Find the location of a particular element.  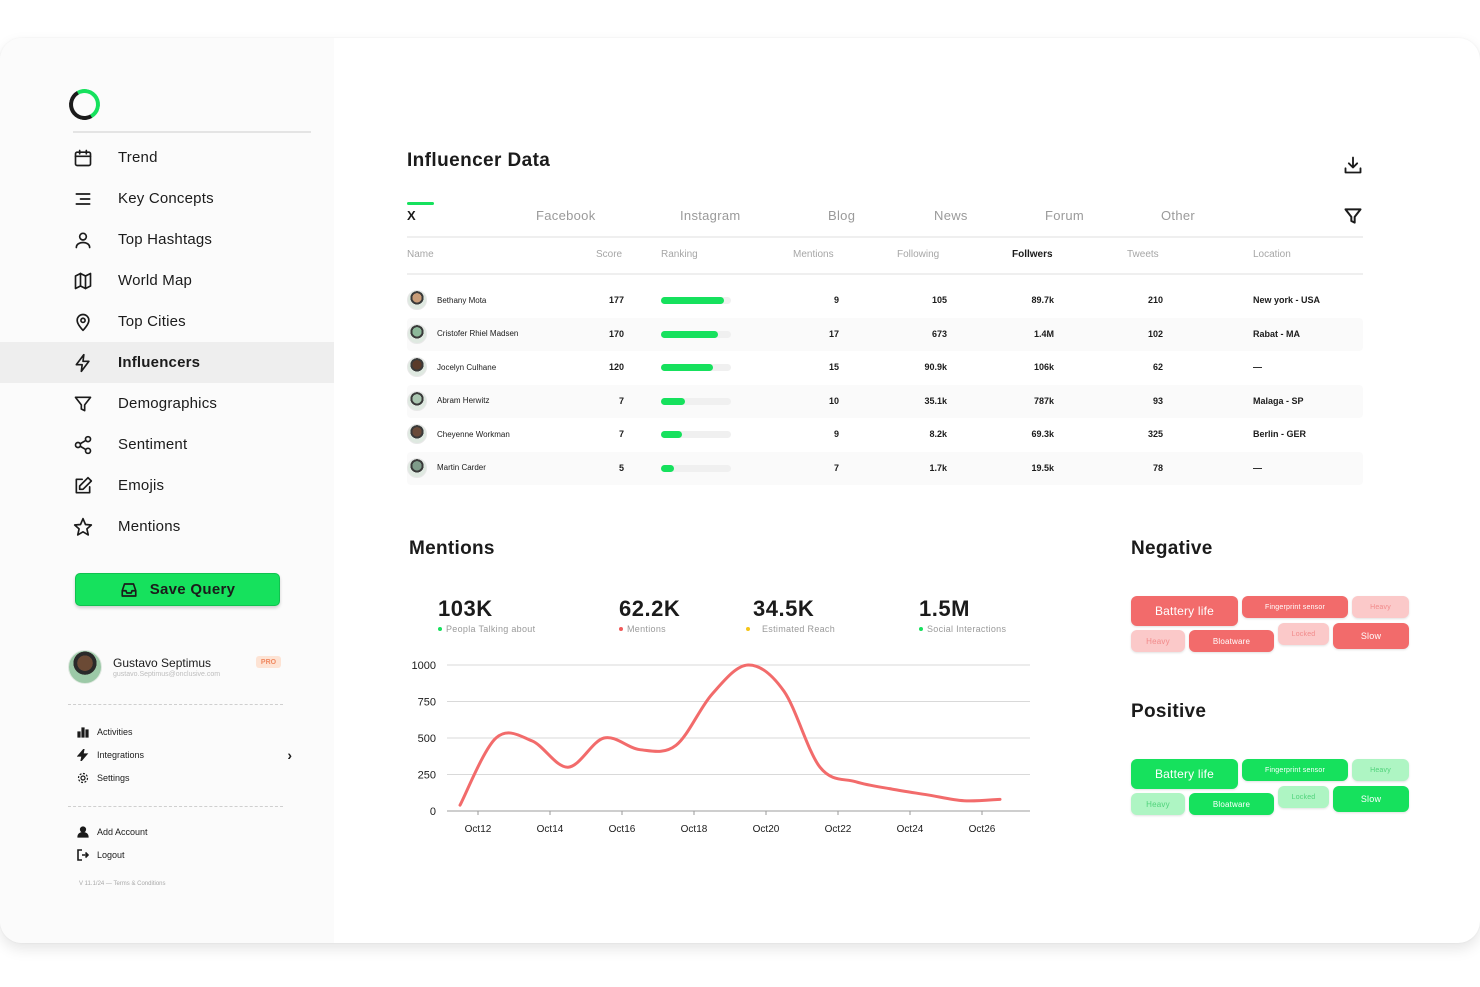

mentions-series-line is located at coordinates (730, 735).